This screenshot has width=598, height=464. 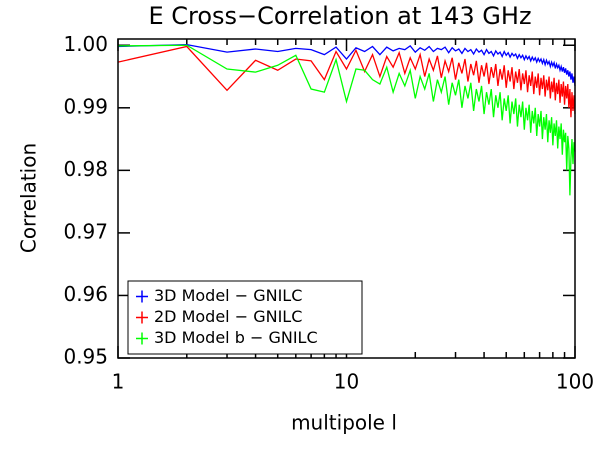 I want to click on x-axis-label: multipole l, so click(x=344, y=423).